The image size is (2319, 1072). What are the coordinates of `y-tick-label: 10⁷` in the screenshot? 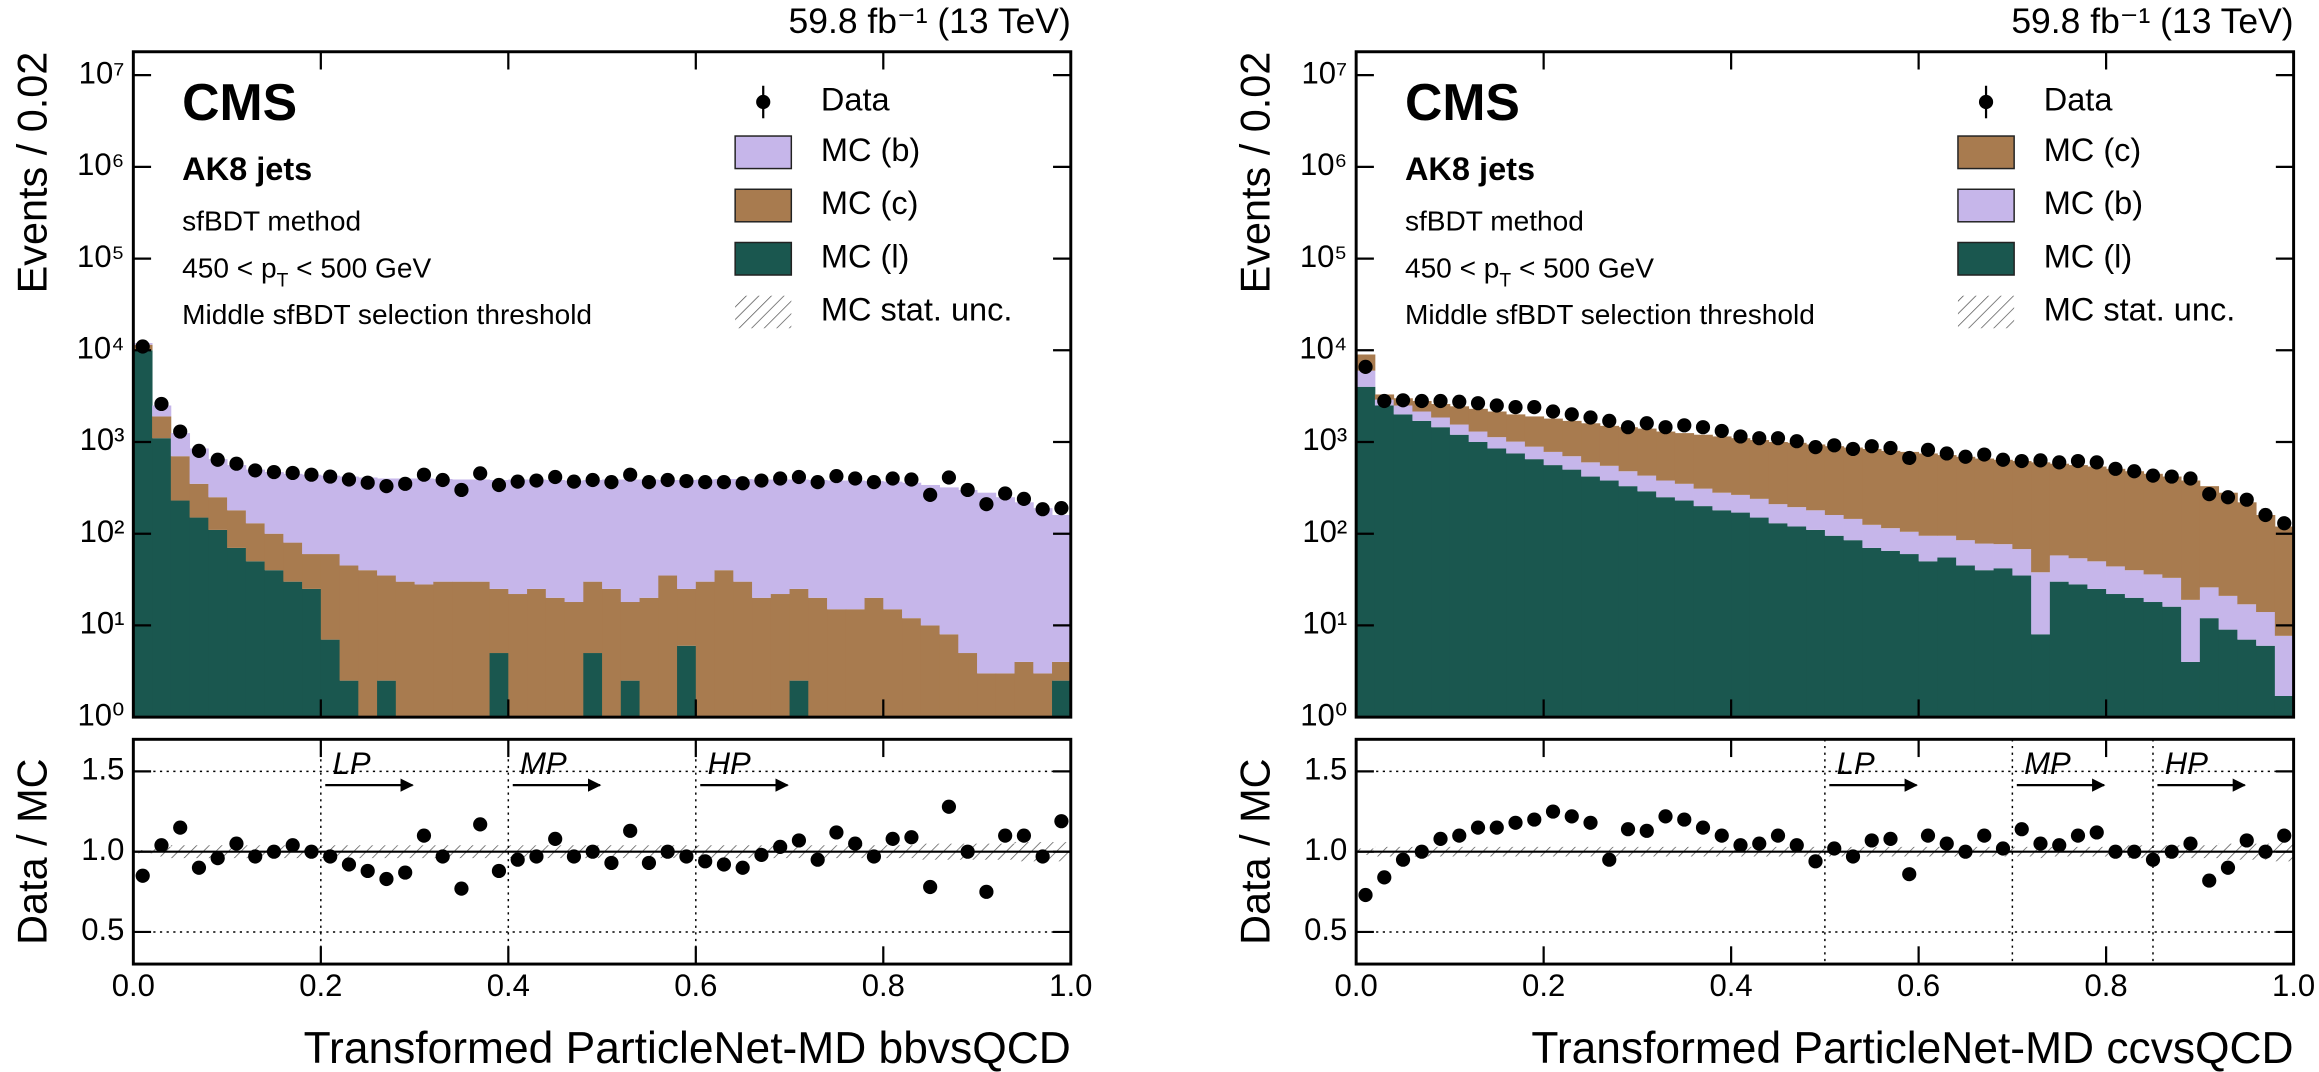 It's located at (1325, 72).